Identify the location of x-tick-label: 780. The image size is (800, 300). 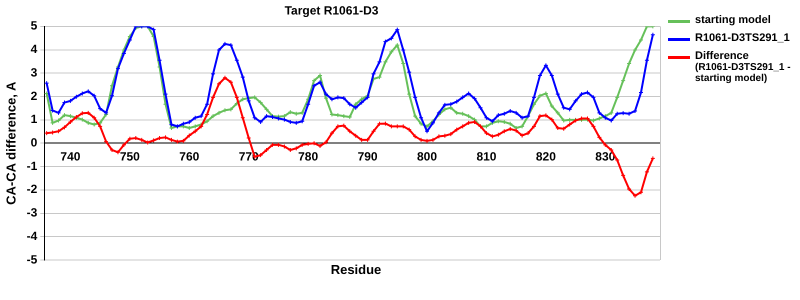
(308, 157).